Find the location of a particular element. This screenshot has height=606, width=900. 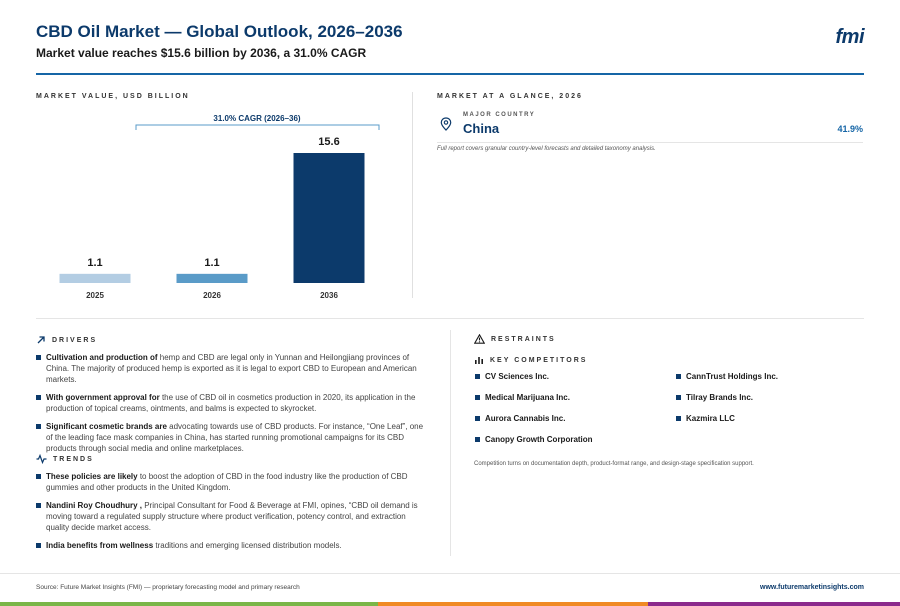

warning-triangle-icon is located at coordinates (479, 339).